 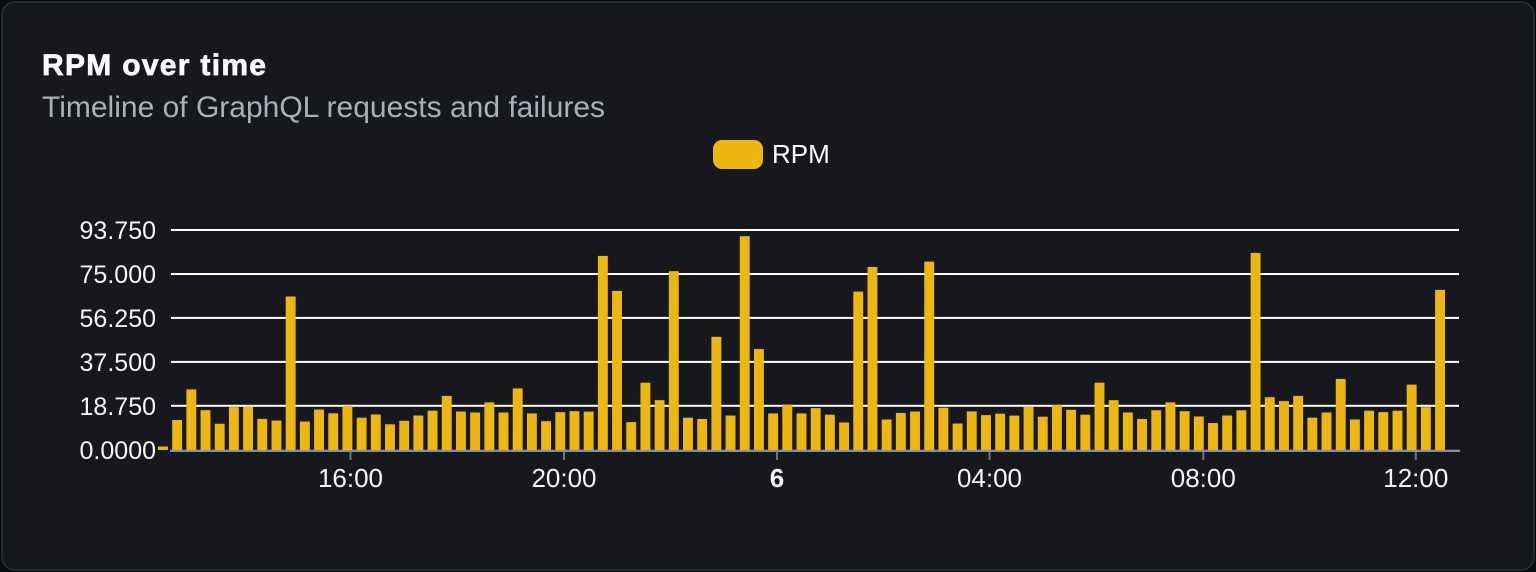 I want to click on svg-text: 0.0000, so click(x=118, y=451).